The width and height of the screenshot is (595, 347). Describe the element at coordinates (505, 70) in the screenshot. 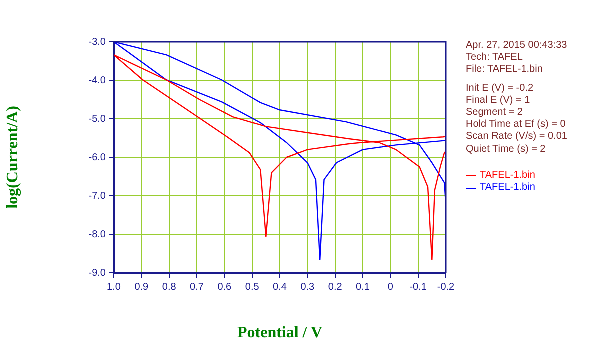

I see `text: File: TAFEL-1.bin` at that location.